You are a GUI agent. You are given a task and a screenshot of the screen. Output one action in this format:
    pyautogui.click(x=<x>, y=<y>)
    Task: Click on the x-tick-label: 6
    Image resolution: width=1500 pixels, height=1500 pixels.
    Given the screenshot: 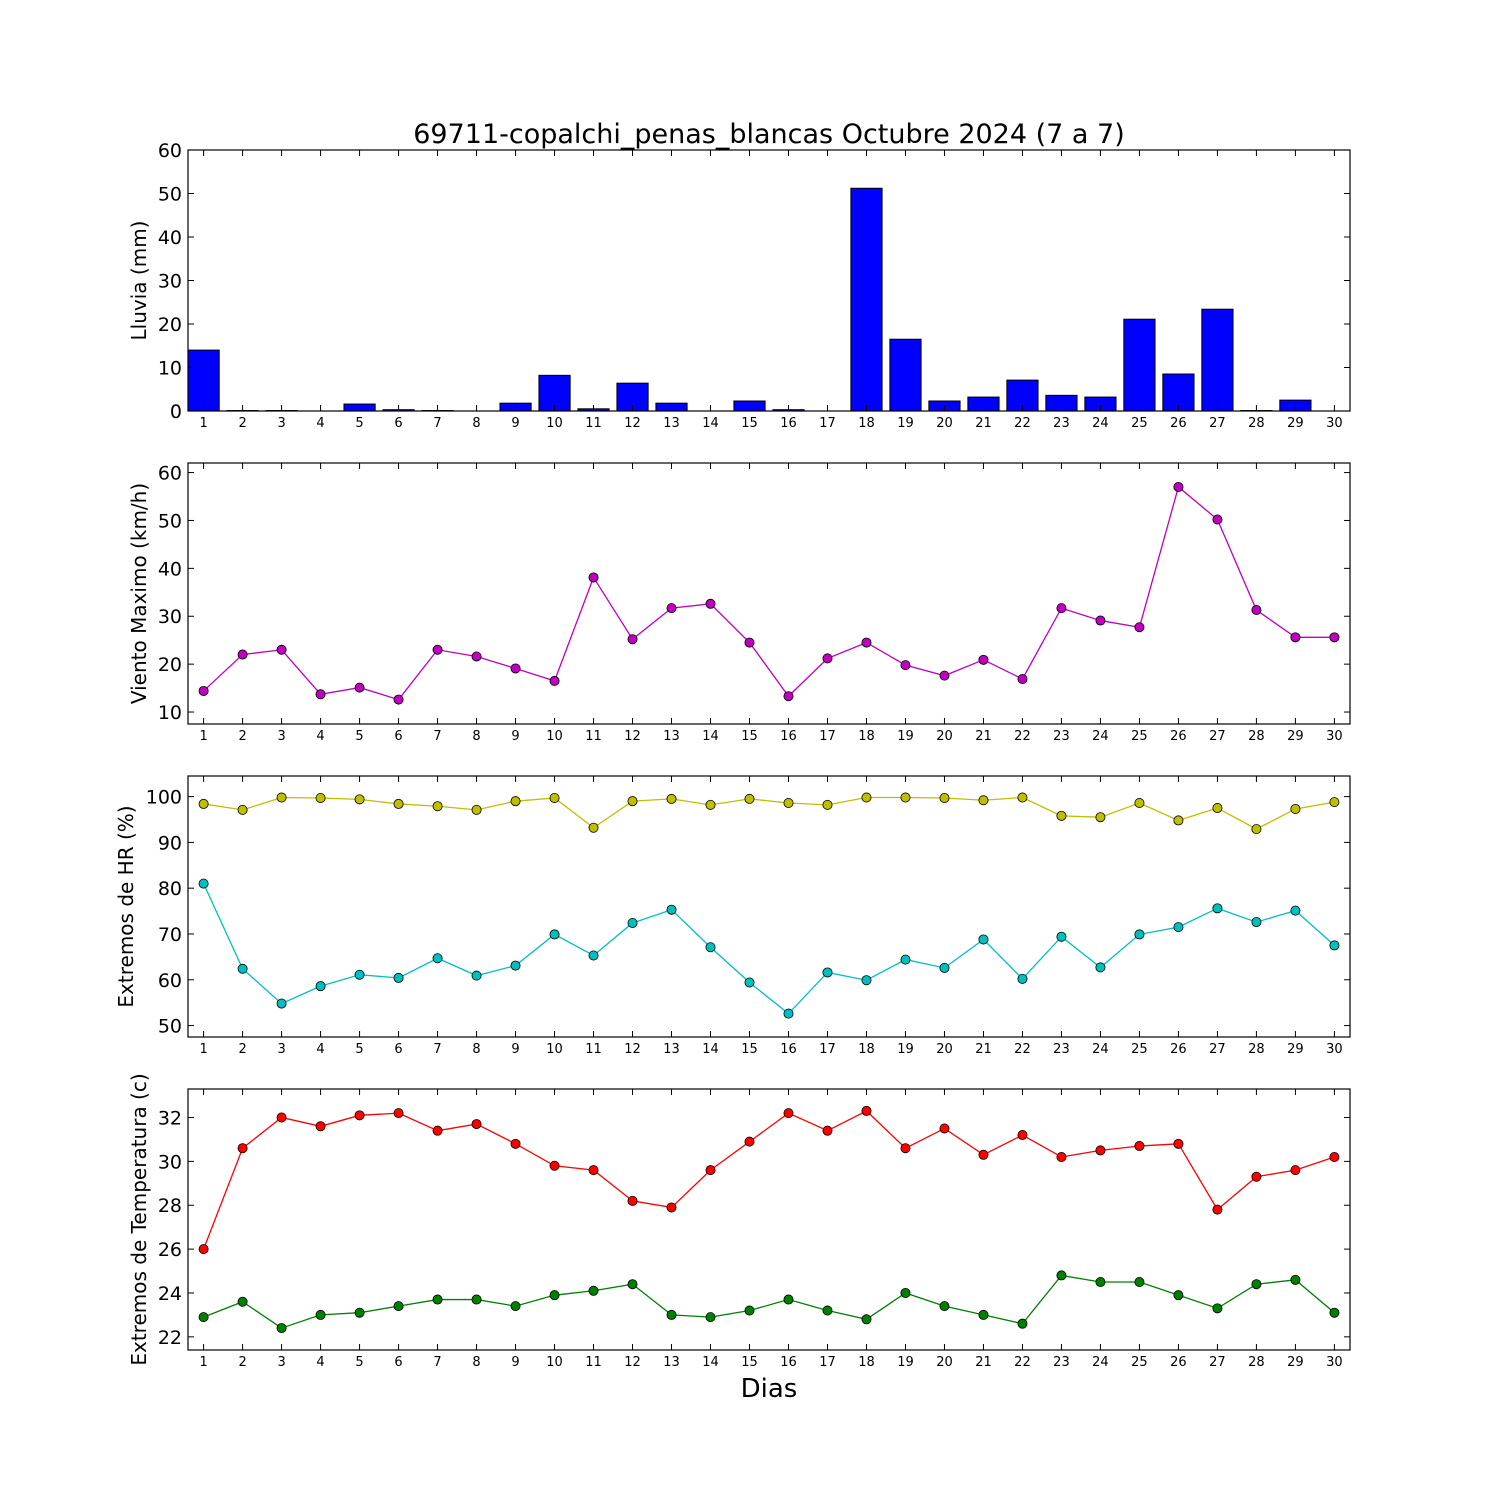 What is the action you would take?
    pyautogui.click(x=398, y=1049)
    